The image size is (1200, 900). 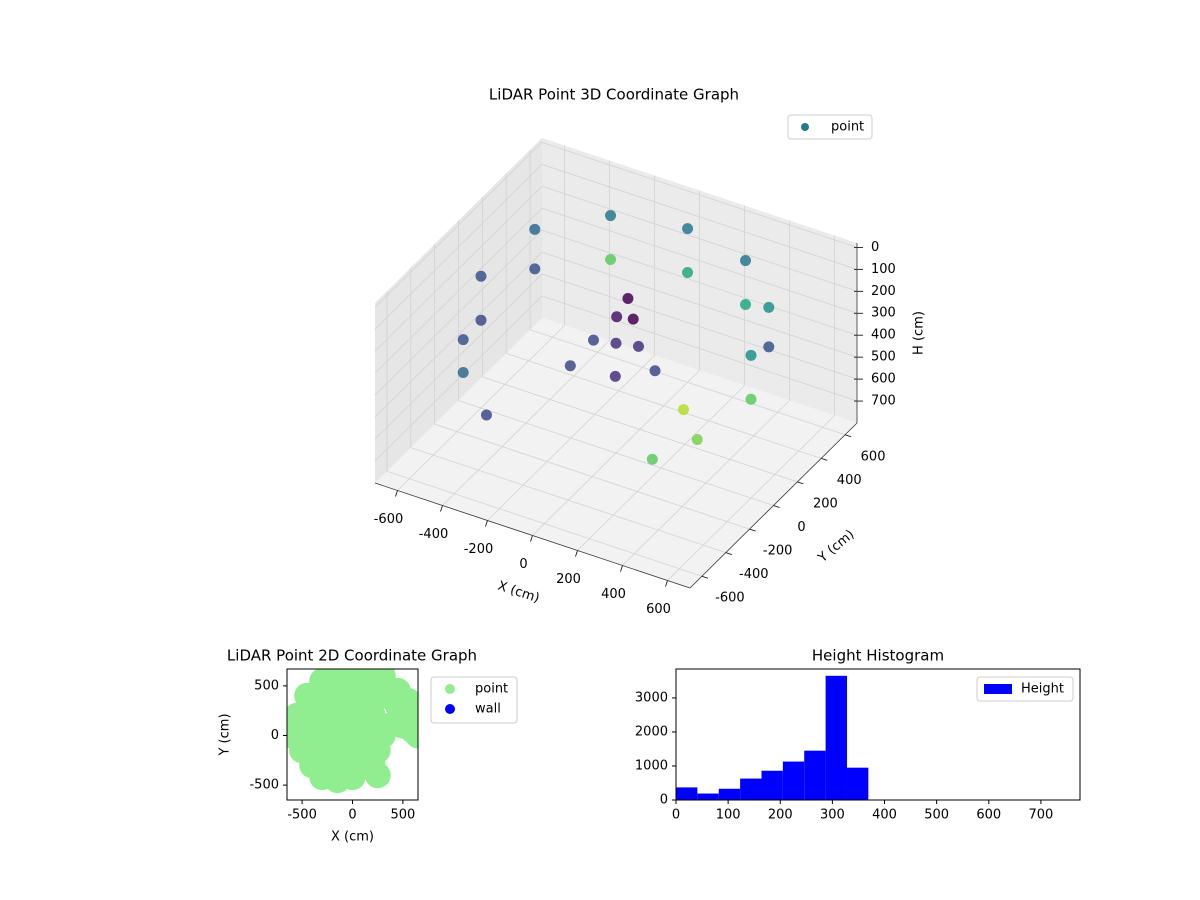 What do you see at coordinates (352, 656) in the screenshot?
I see `chart-title: LiDAR Point 2D Coordinate Graph` at bounding box center [352, 656].